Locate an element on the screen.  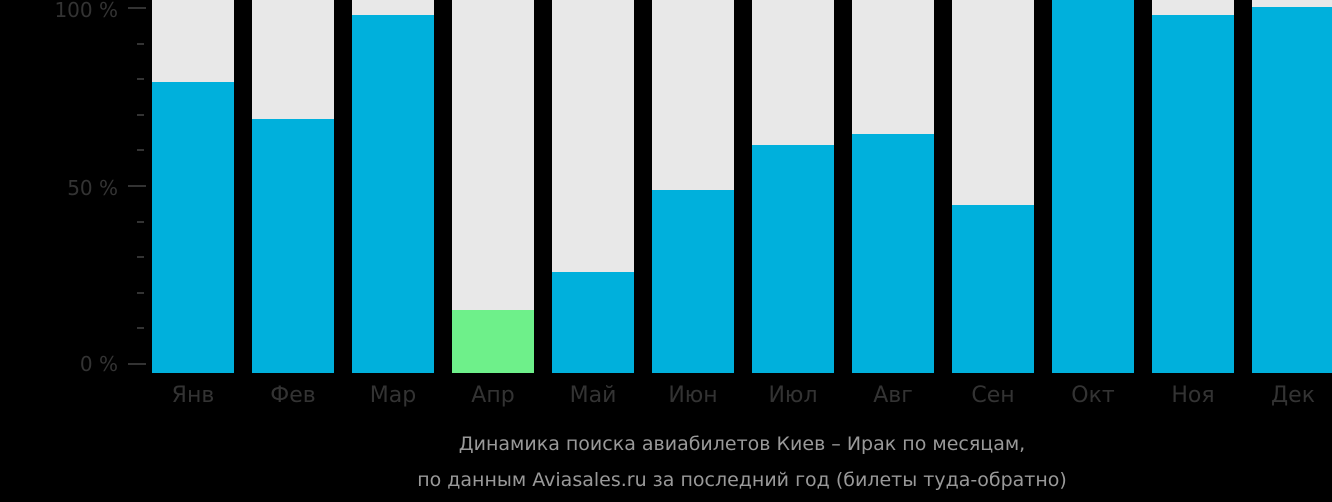
x-label: Июн is located at coordinates (693, 395).